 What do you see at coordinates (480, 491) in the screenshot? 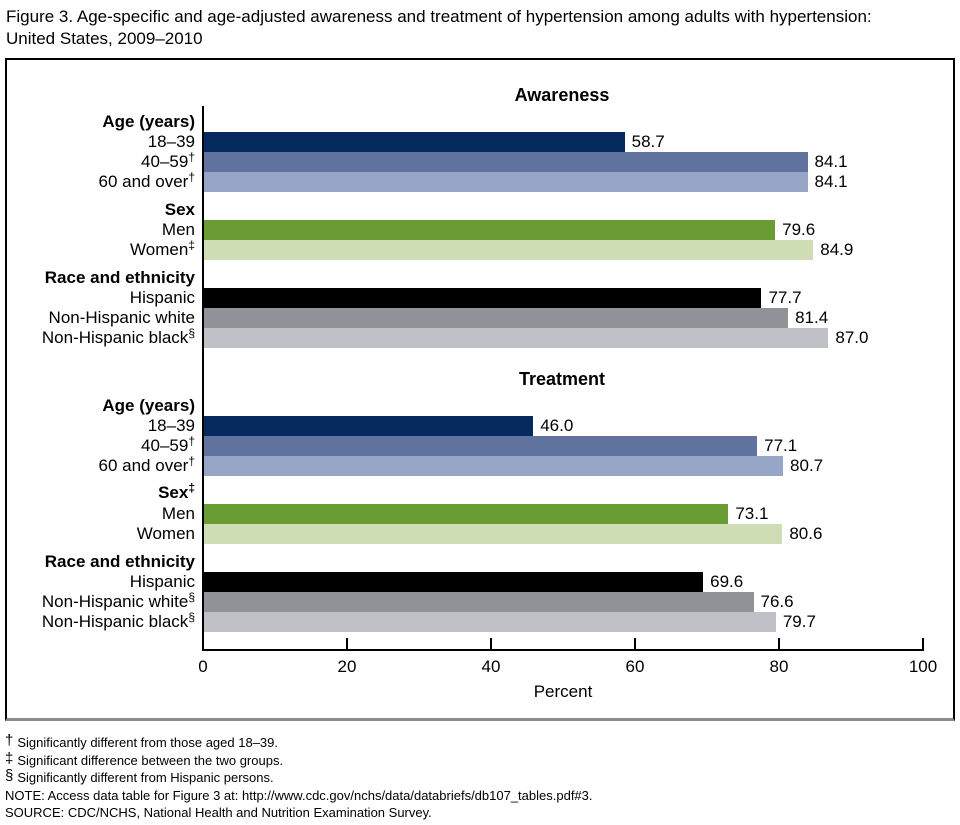
I see `group-header: Sex‡` at bounding box center [480, 491].